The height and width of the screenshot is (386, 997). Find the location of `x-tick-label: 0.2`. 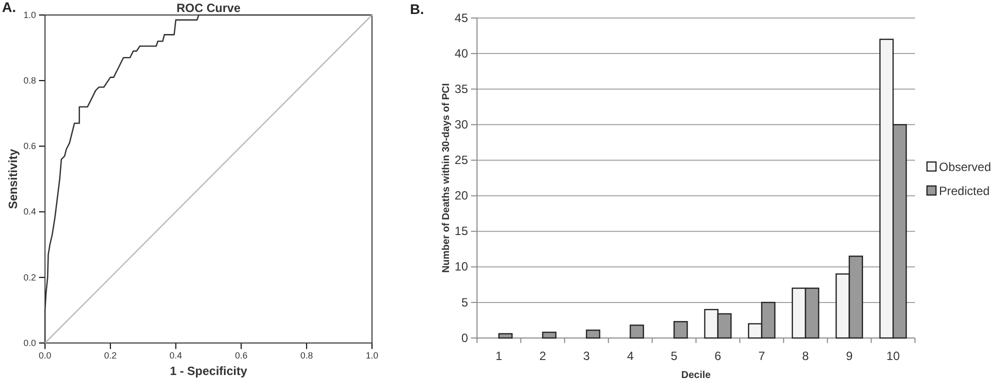

x-tick-label: 0.2 is located at coordinates (110, 355).